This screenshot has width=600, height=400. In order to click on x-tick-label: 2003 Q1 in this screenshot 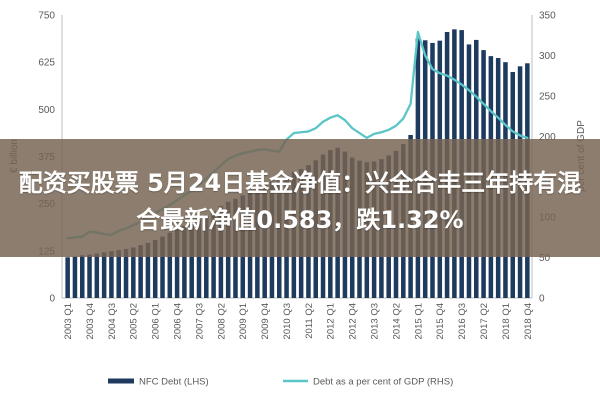, I will do `click(68, 321)`.